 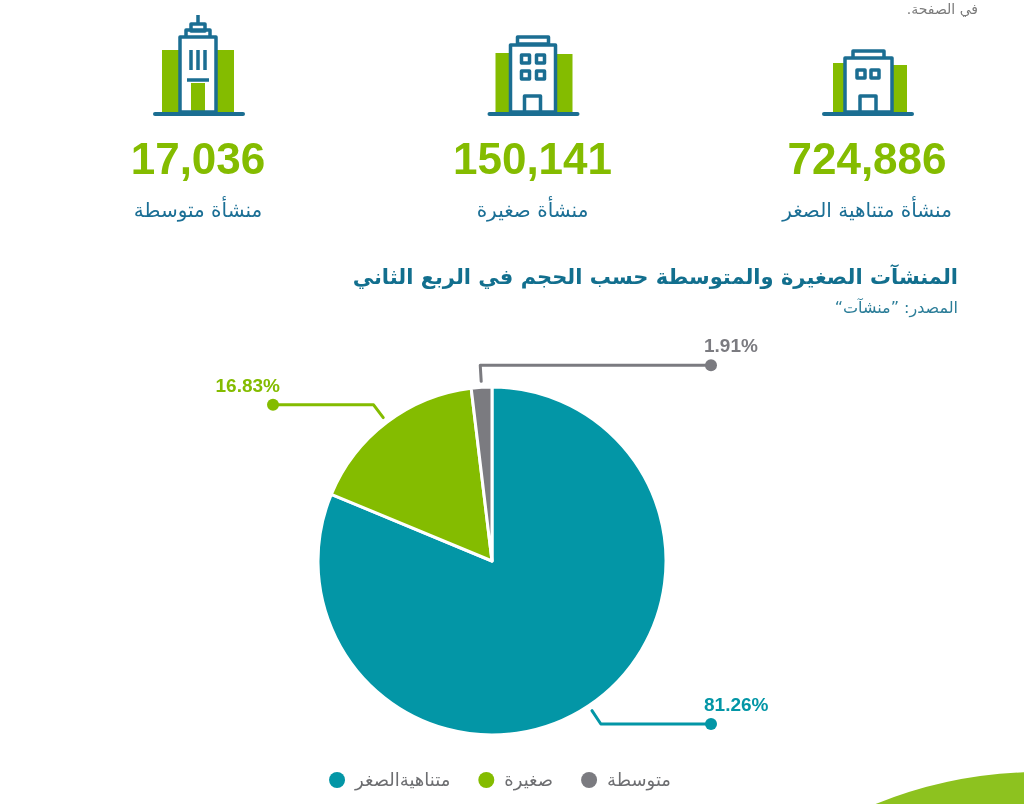 What do you see at coordinates (529, 780) in the screenshot?
I see `legend-label: صغيرة` at bounding box center [529, 780].